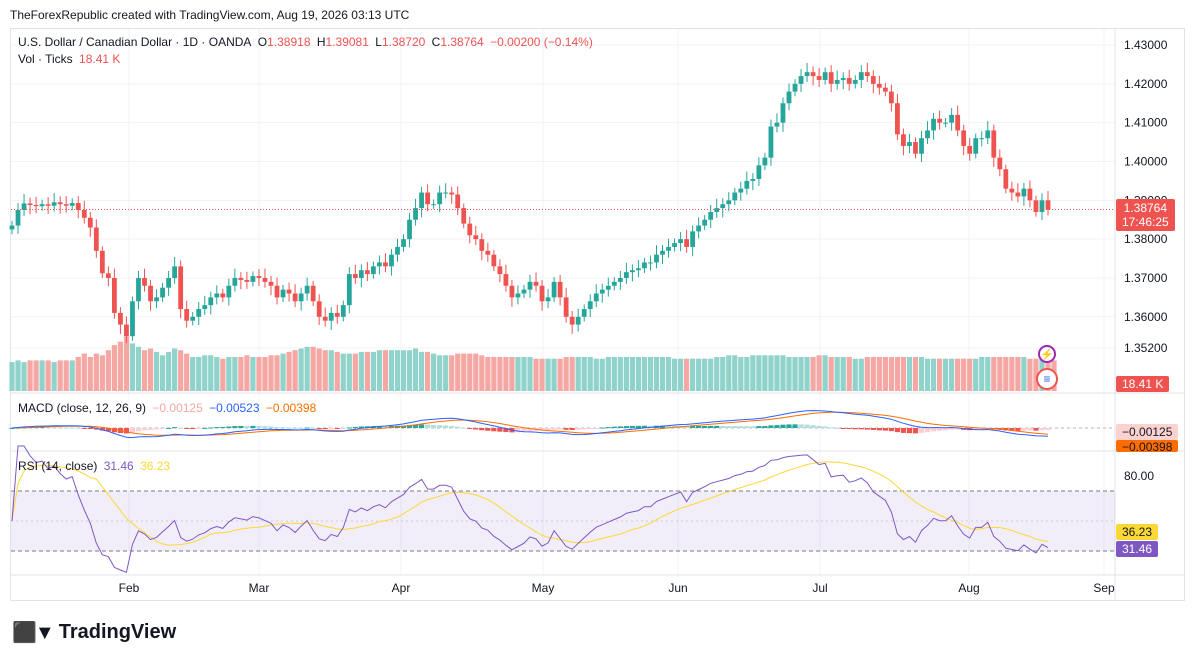  Describe the element at coordinates (45, 59) in the screenshot. I see `volume-label: Vol · Ticks` at that location.